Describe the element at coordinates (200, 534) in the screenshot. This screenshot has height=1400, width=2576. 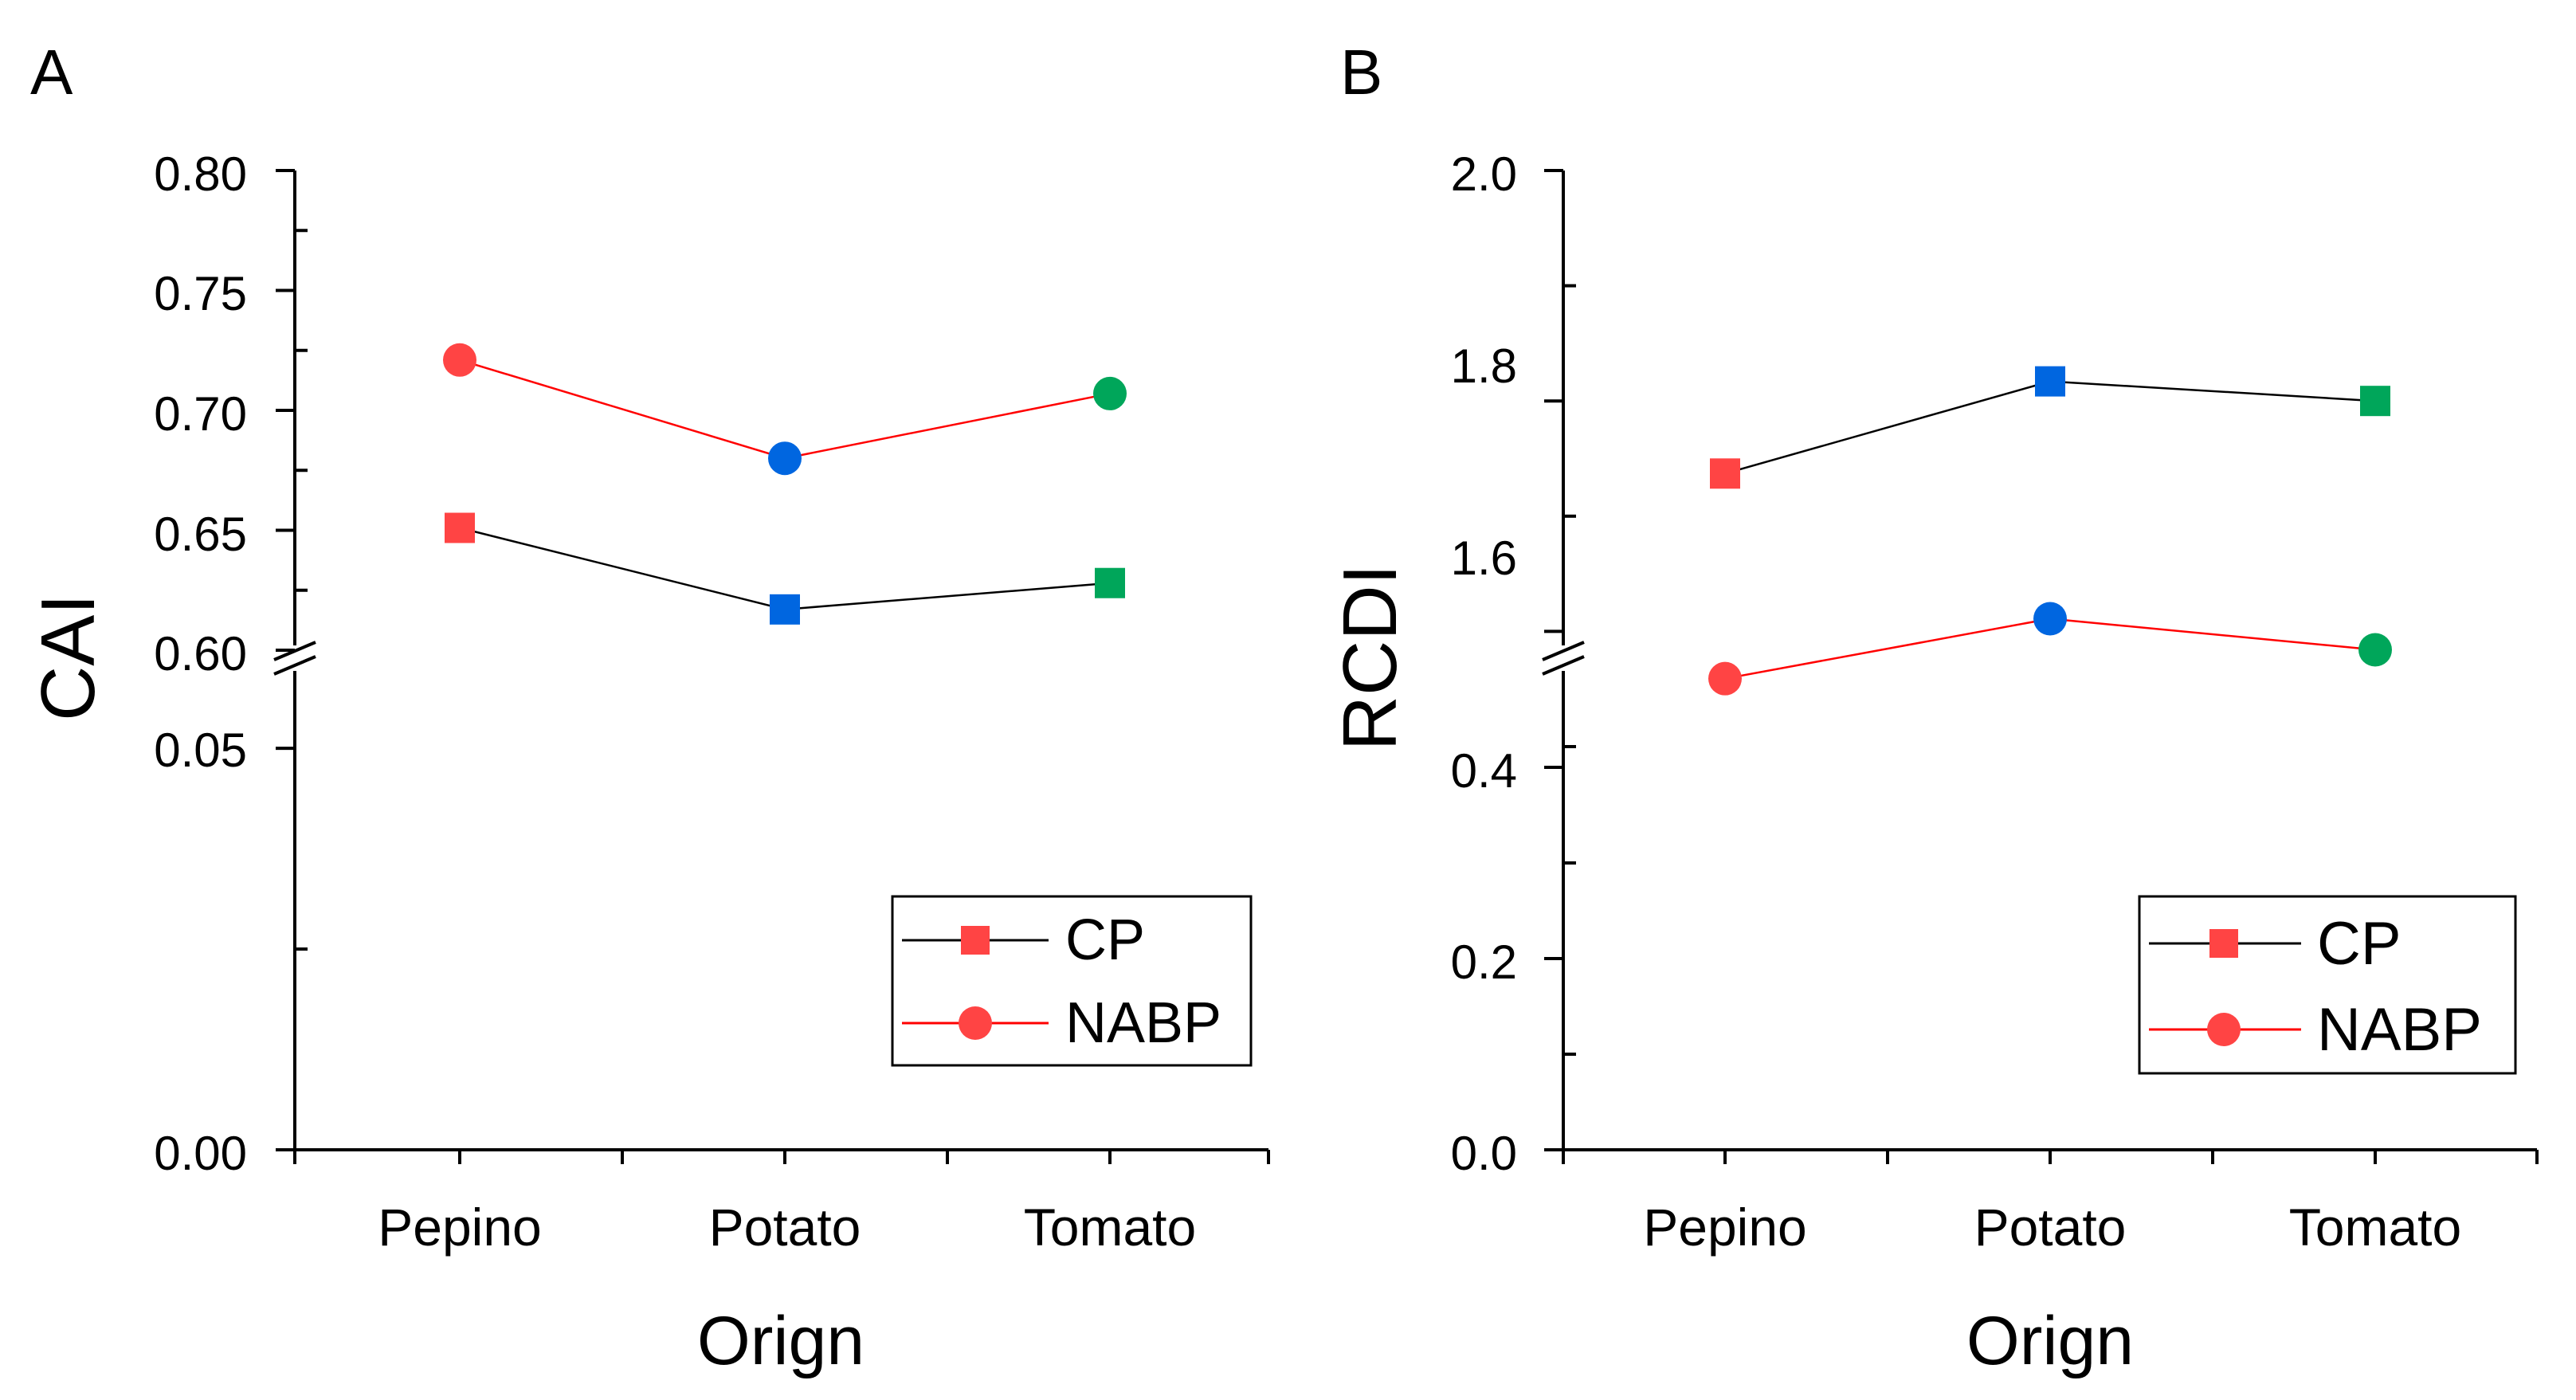
I see `y-tick-label: 0.65` at that location.